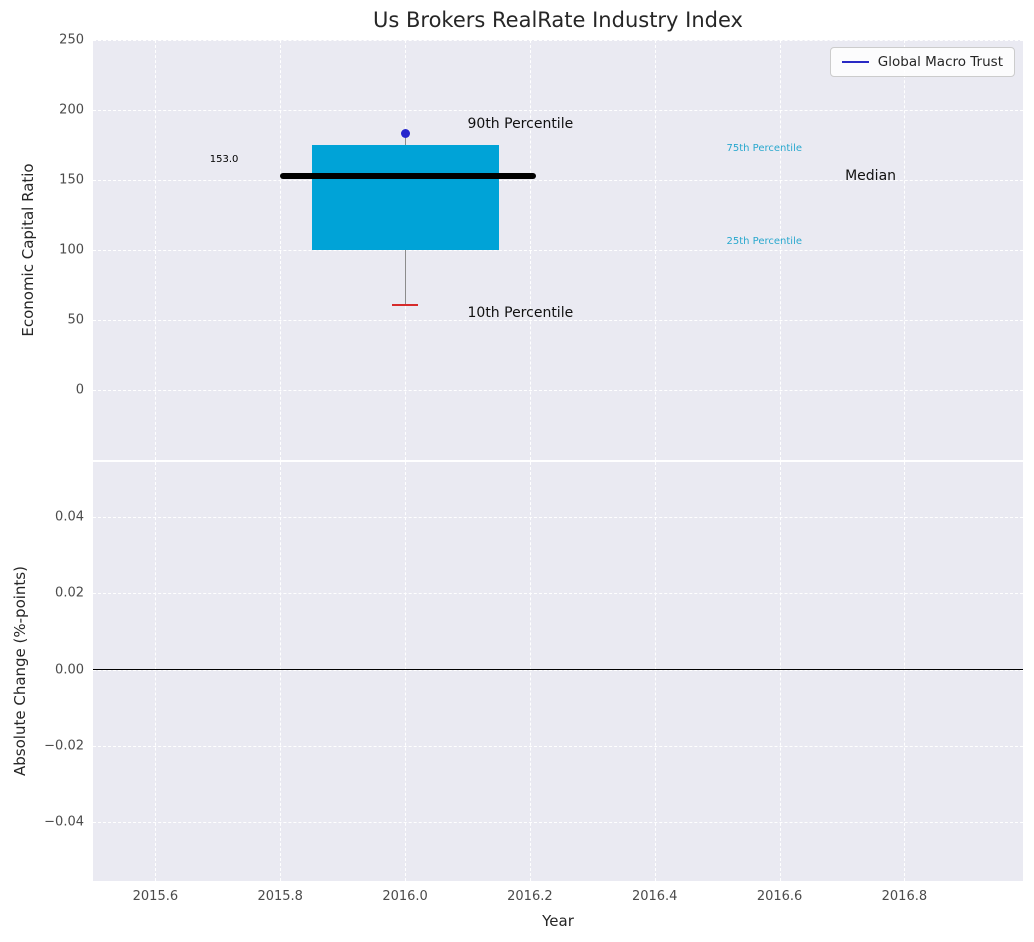 The height and width of the screenshot is (942, 1034). I want to click on median-line, so click(408, 175).